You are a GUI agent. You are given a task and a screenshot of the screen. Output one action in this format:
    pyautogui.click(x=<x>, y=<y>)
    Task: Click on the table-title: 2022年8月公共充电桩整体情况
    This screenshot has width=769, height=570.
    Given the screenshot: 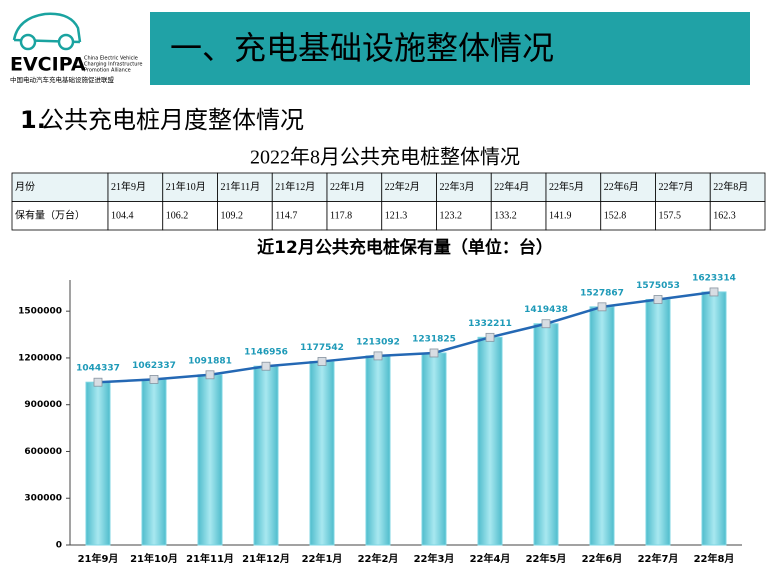 What is the action you would take?
    pyautogui.click(x=385, y=157)
    